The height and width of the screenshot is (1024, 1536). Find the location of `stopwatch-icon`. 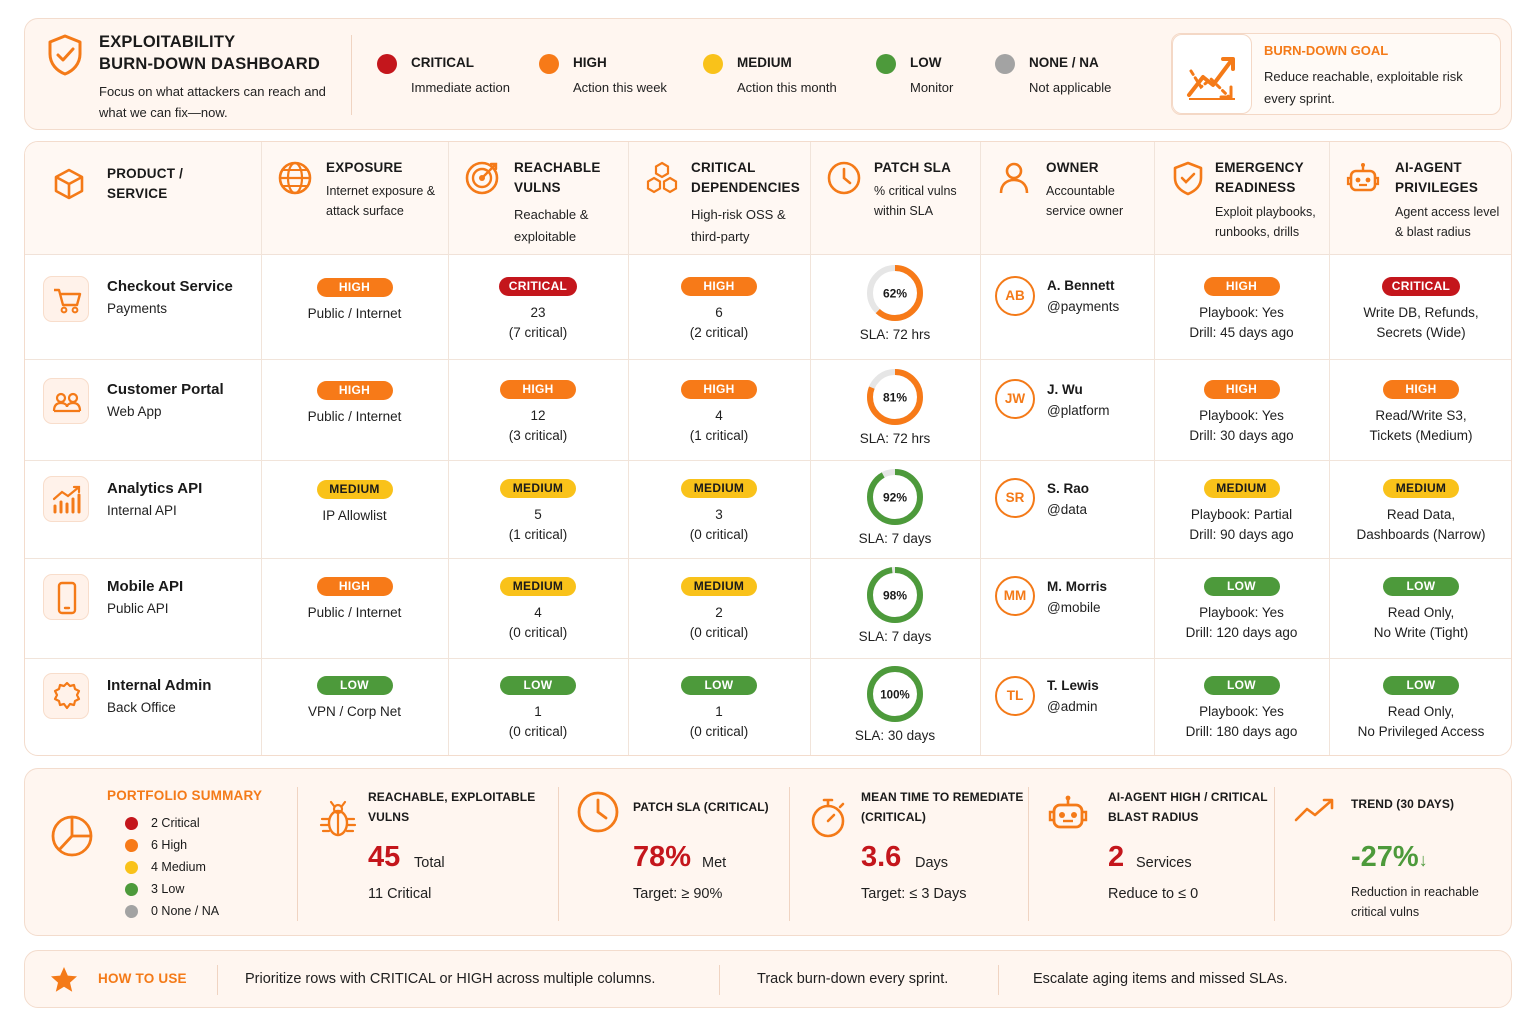

stopwatch-icon is located at coordinates (828, 818).